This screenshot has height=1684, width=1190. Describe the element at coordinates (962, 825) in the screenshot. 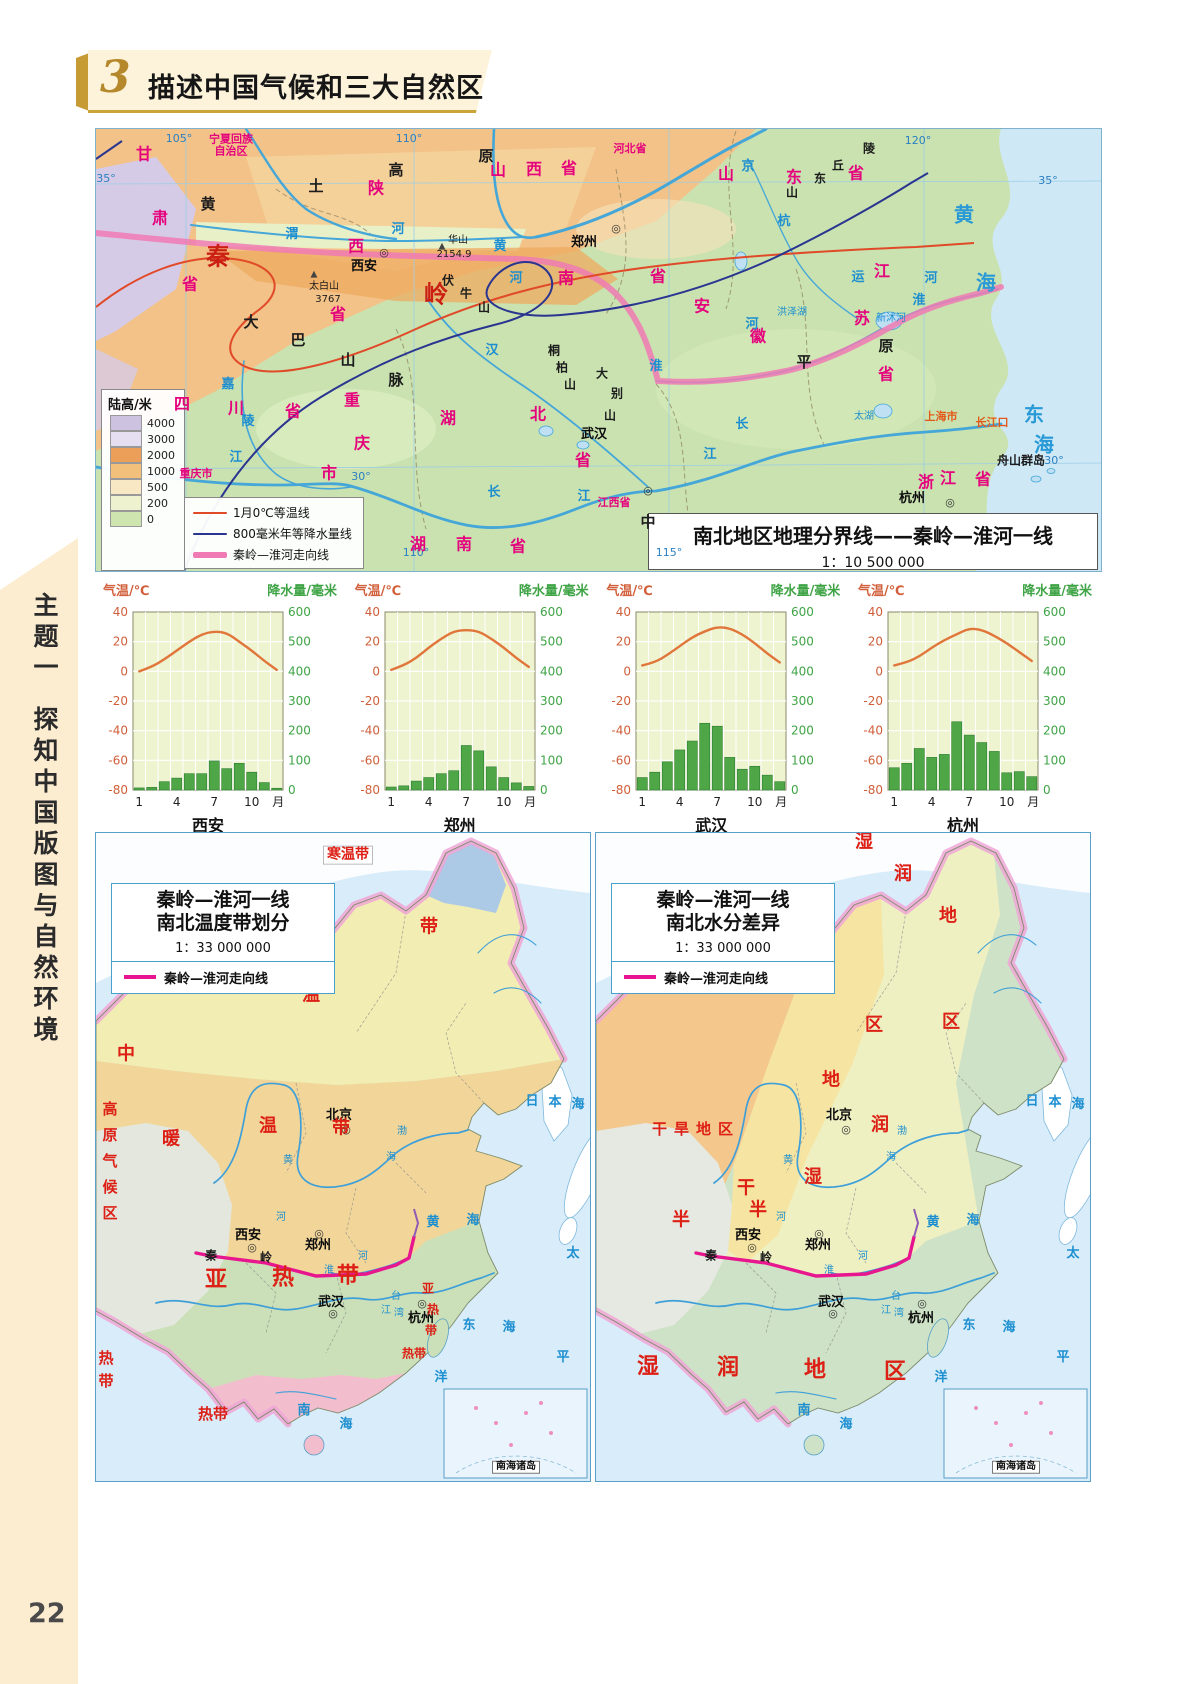

I see `chart-city-name: 杭州` at that location.